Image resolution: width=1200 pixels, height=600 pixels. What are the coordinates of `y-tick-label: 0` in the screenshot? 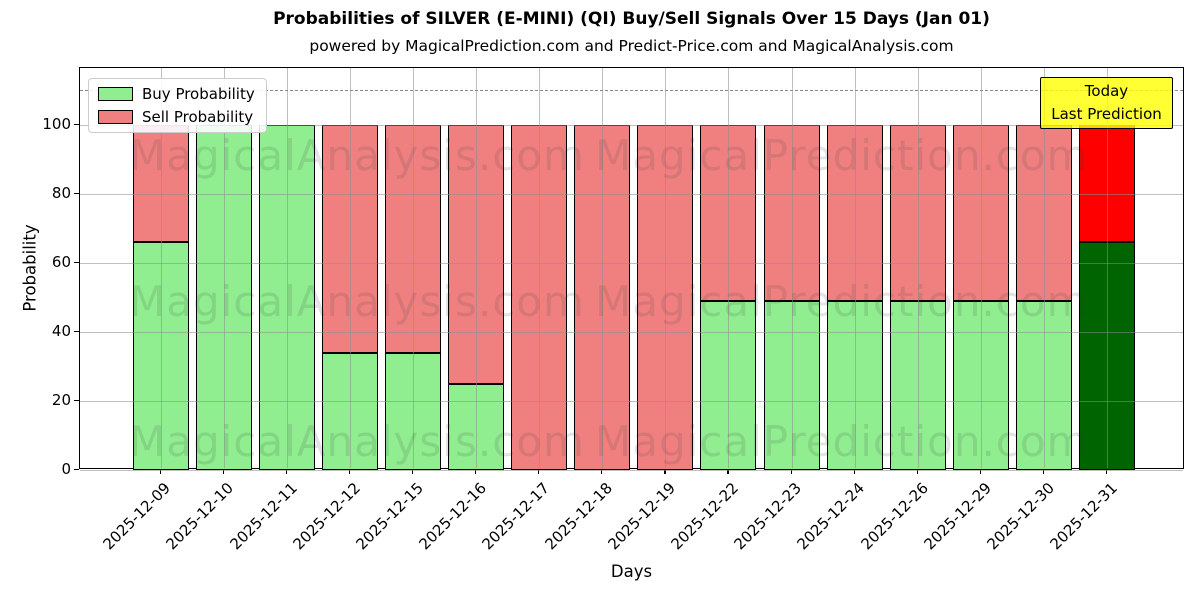 It's located at (66, 469).